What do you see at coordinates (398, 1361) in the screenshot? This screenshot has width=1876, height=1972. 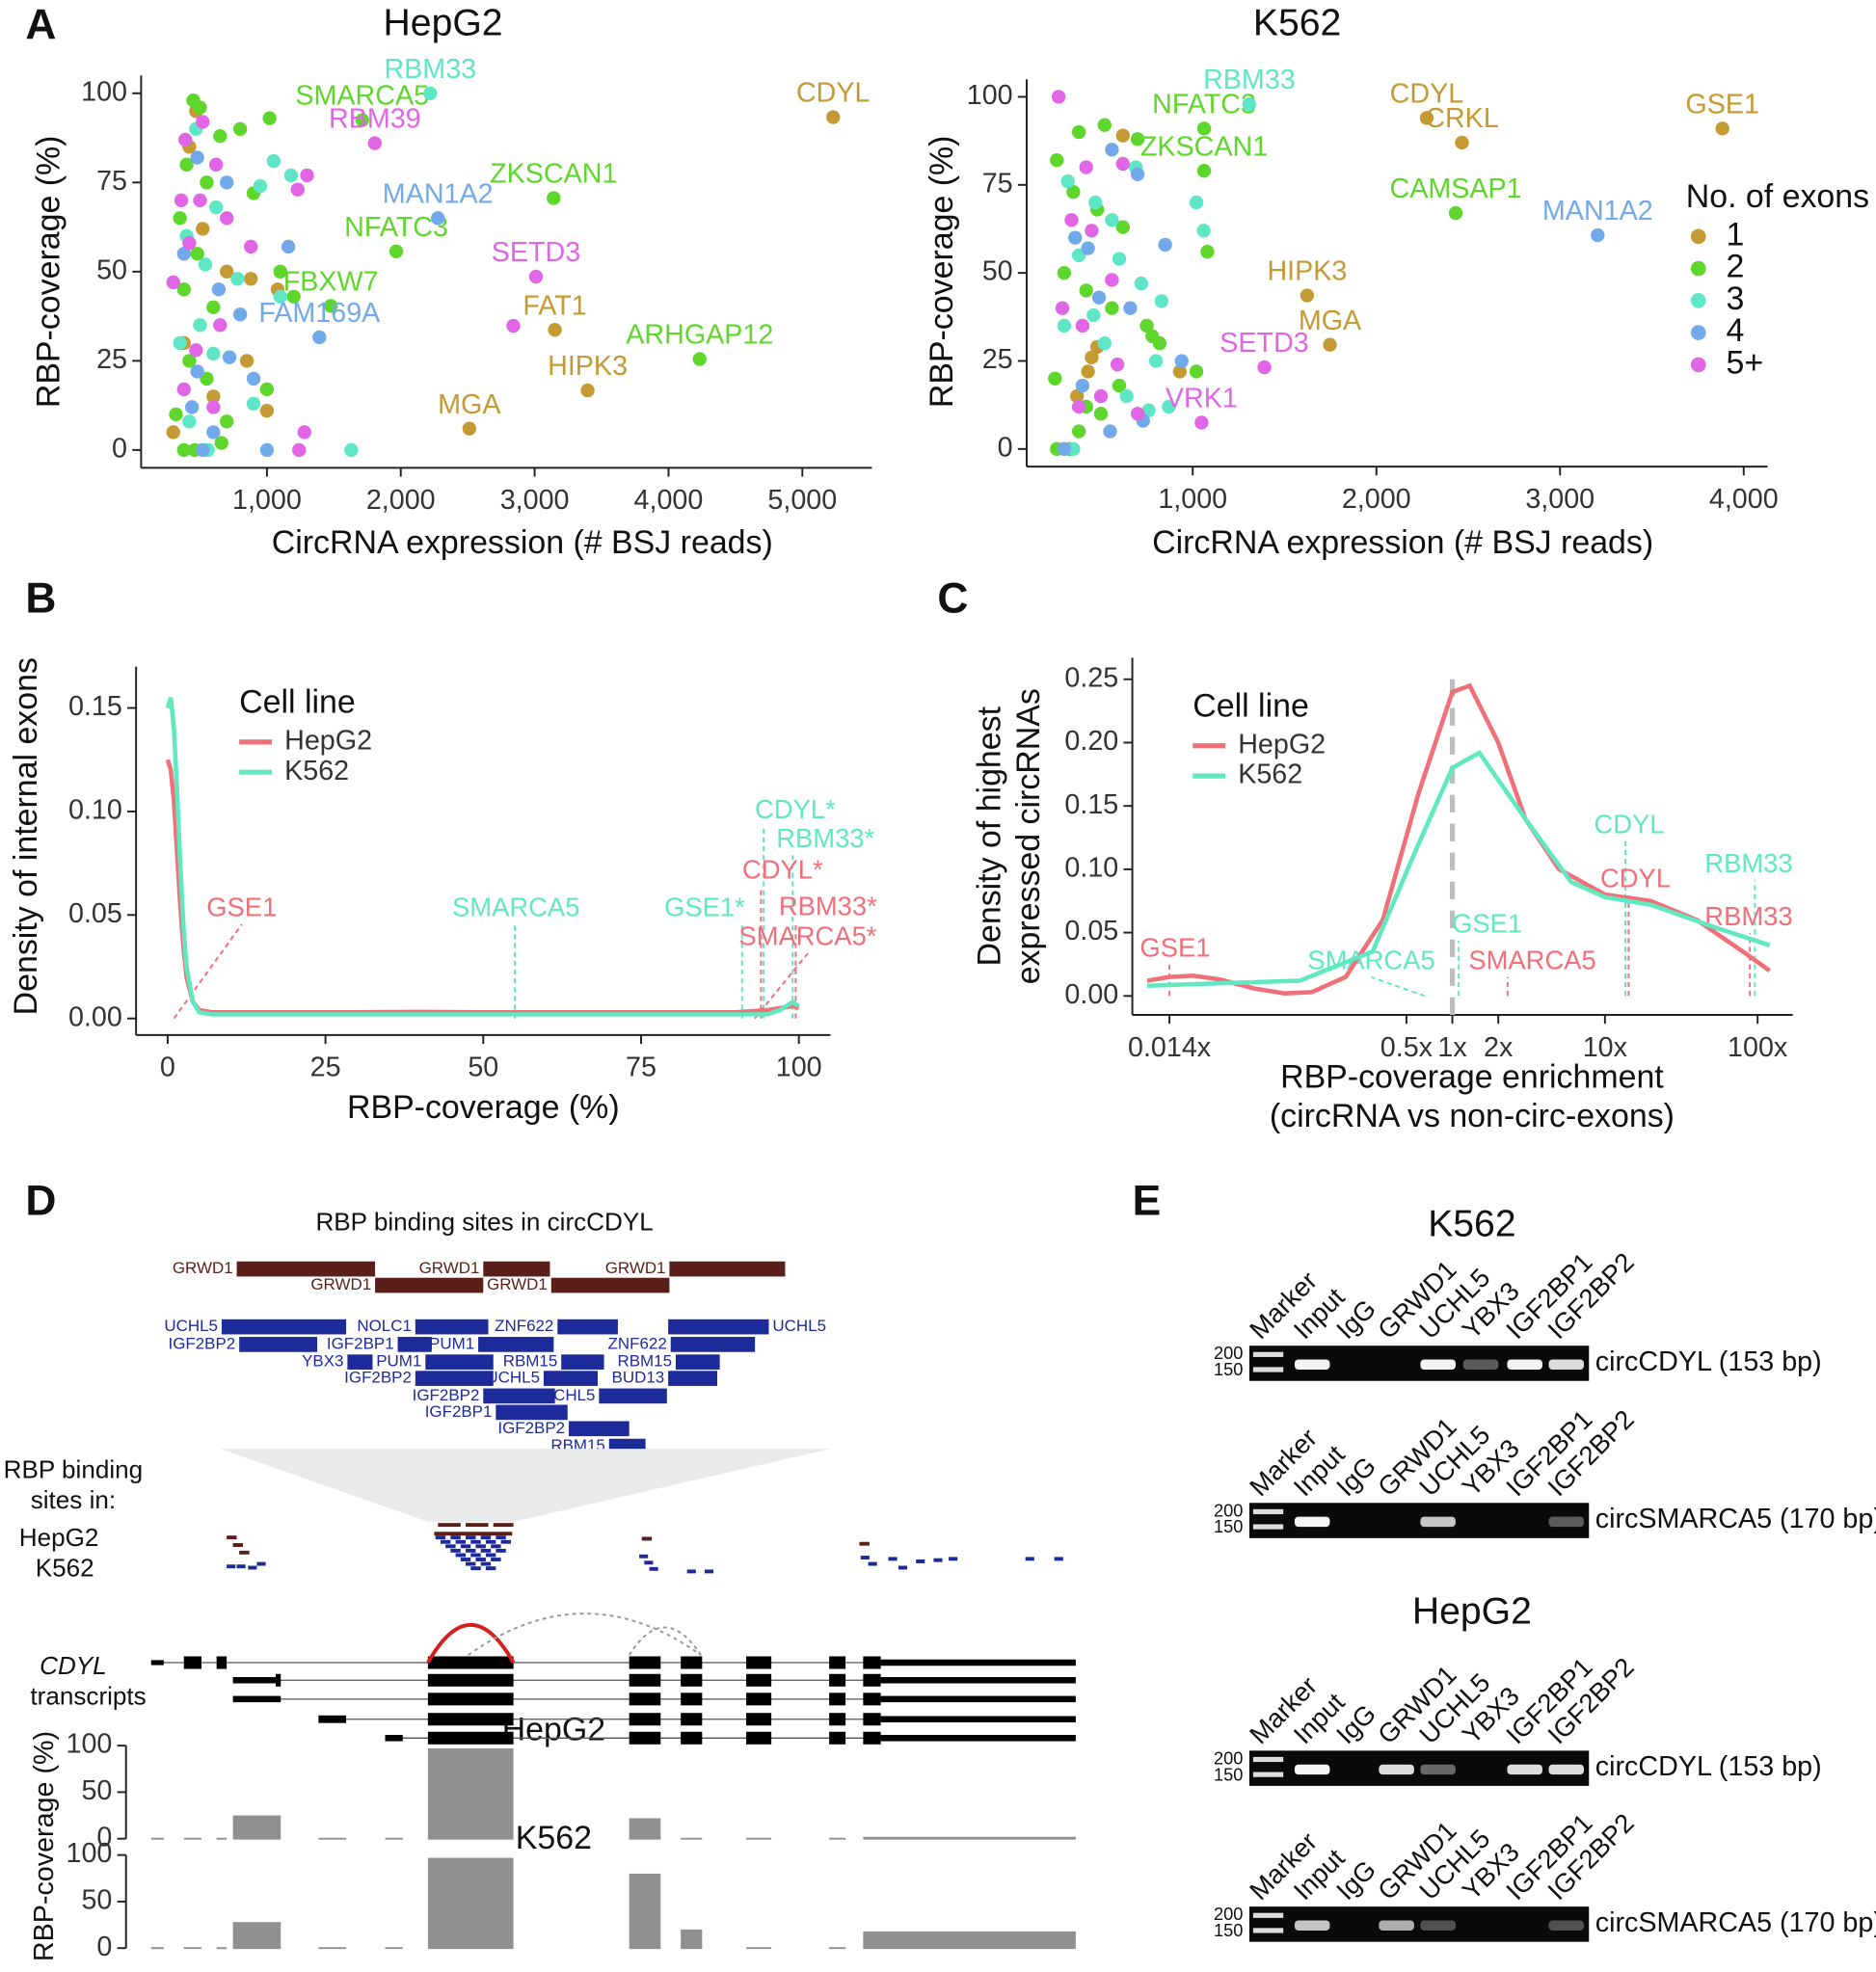 I see `binding-site-label: PUM1` at bounding box center [398, 1361].